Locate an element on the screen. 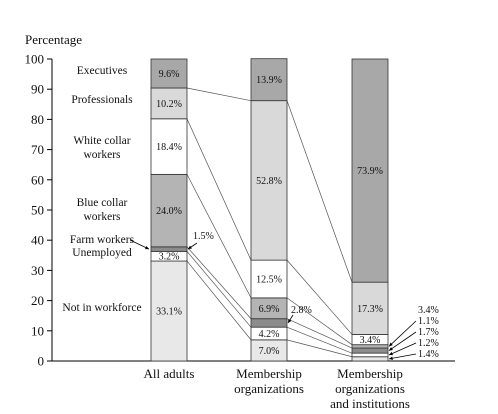 The height and width of the screenshot is (414, 498). y-tick-label: 30 is located at coordinates (37, 270).